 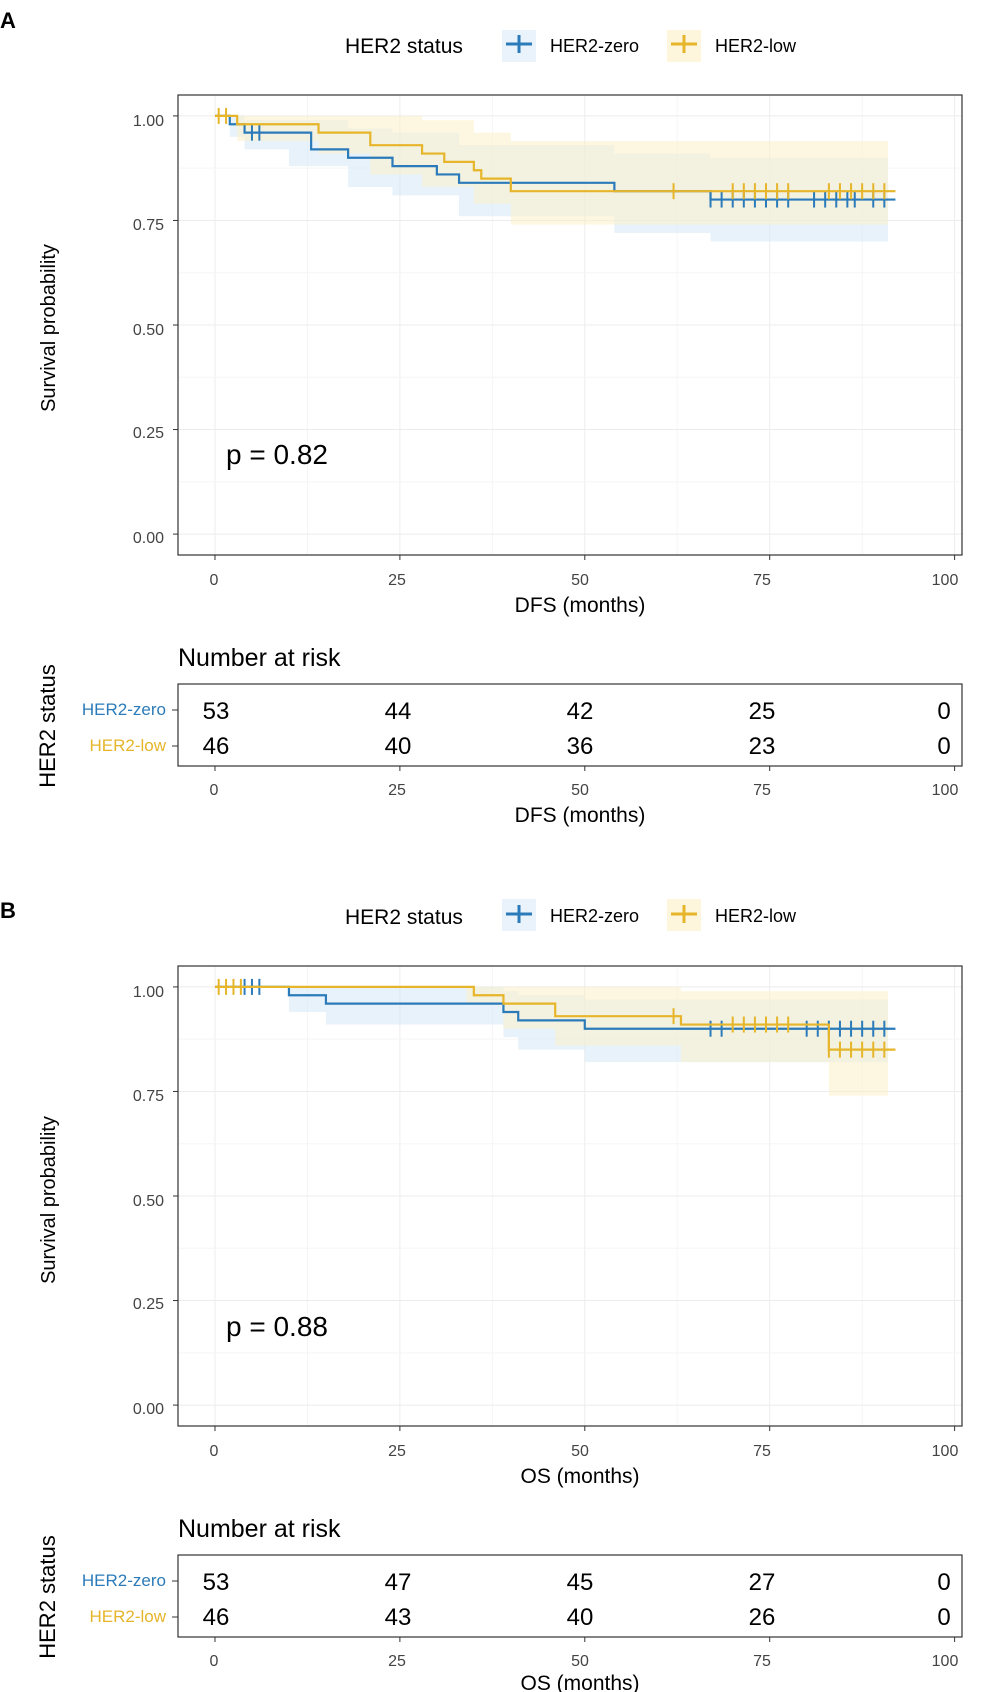 What do you see at coordinates (8, 910) in the screenshot?
I see `panel-label: B` at bounding box center [8, 910].